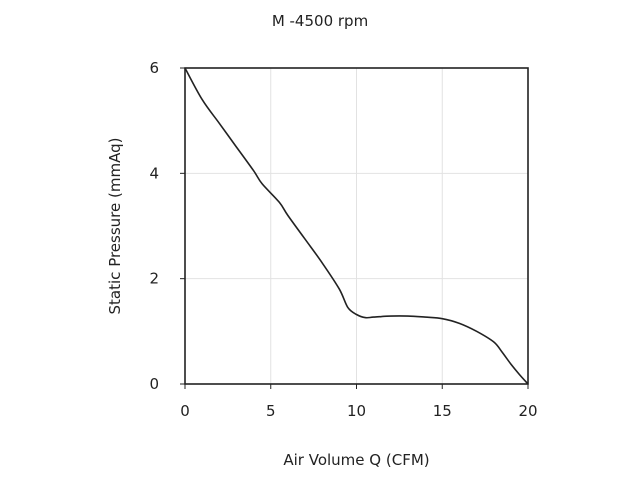 This screenshot has height=477, width=640. I want to click on x-tick-label: 5, so click(271, 411).